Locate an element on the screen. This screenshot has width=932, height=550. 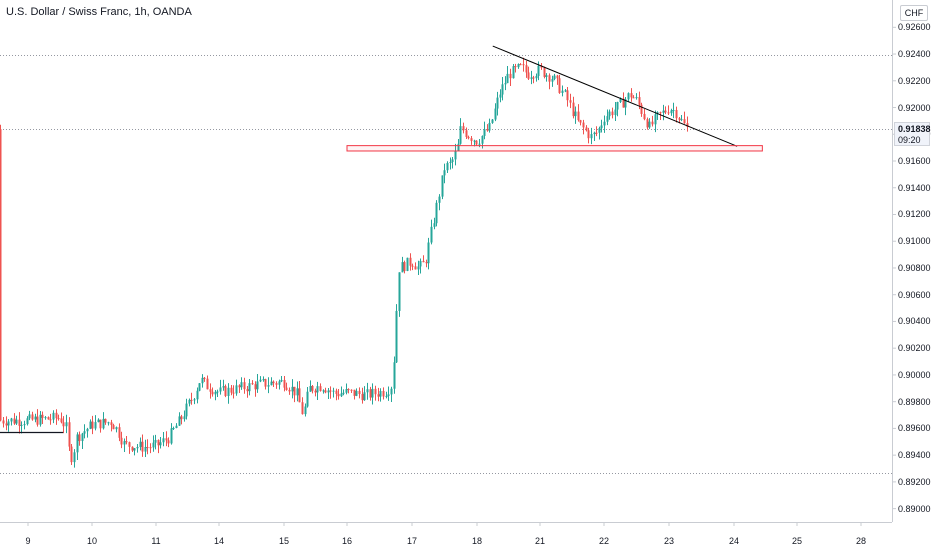
time-tick-label: 11 is located at coordinates (156, 541).